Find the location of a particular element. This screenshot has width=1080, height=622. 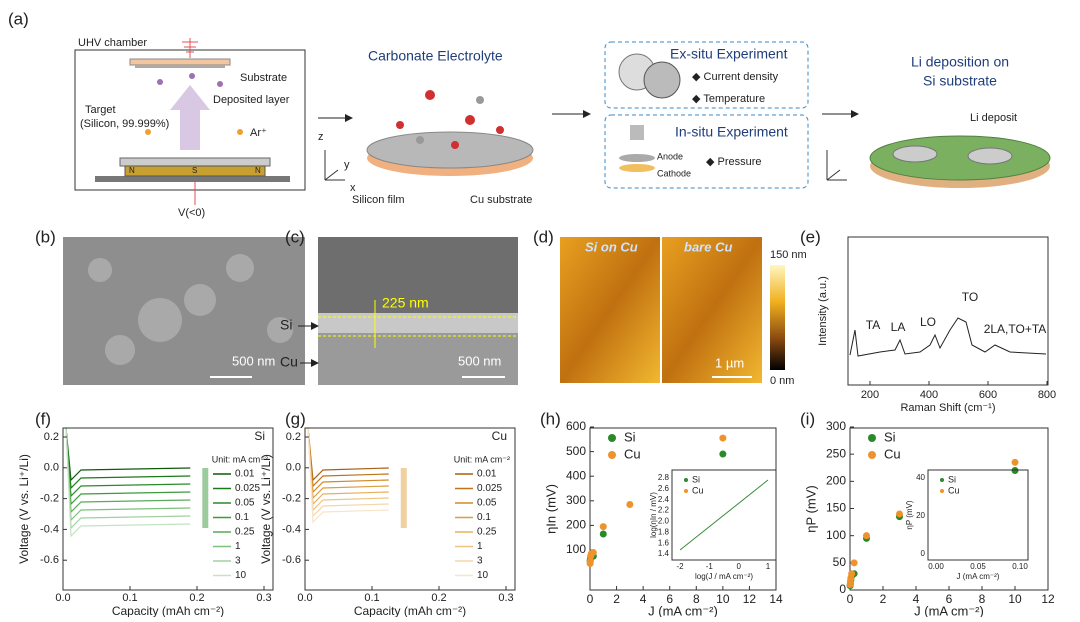

x-tick-label: 10 is located at coordinates (723, 599).